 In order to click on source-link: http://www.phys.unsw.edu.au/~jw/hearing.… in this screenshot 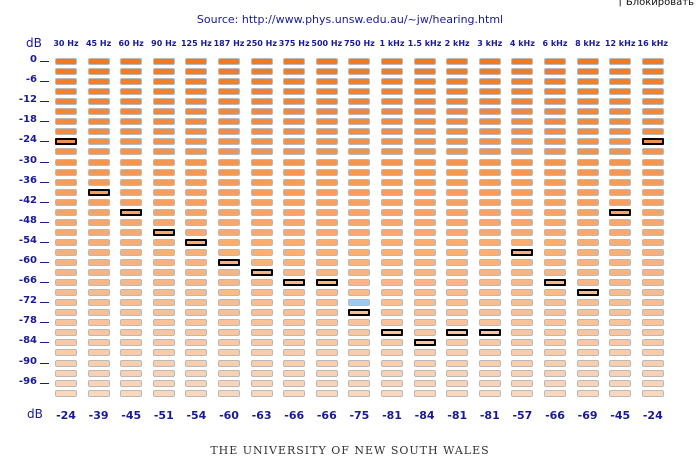, I will do `click(372, 19)`.